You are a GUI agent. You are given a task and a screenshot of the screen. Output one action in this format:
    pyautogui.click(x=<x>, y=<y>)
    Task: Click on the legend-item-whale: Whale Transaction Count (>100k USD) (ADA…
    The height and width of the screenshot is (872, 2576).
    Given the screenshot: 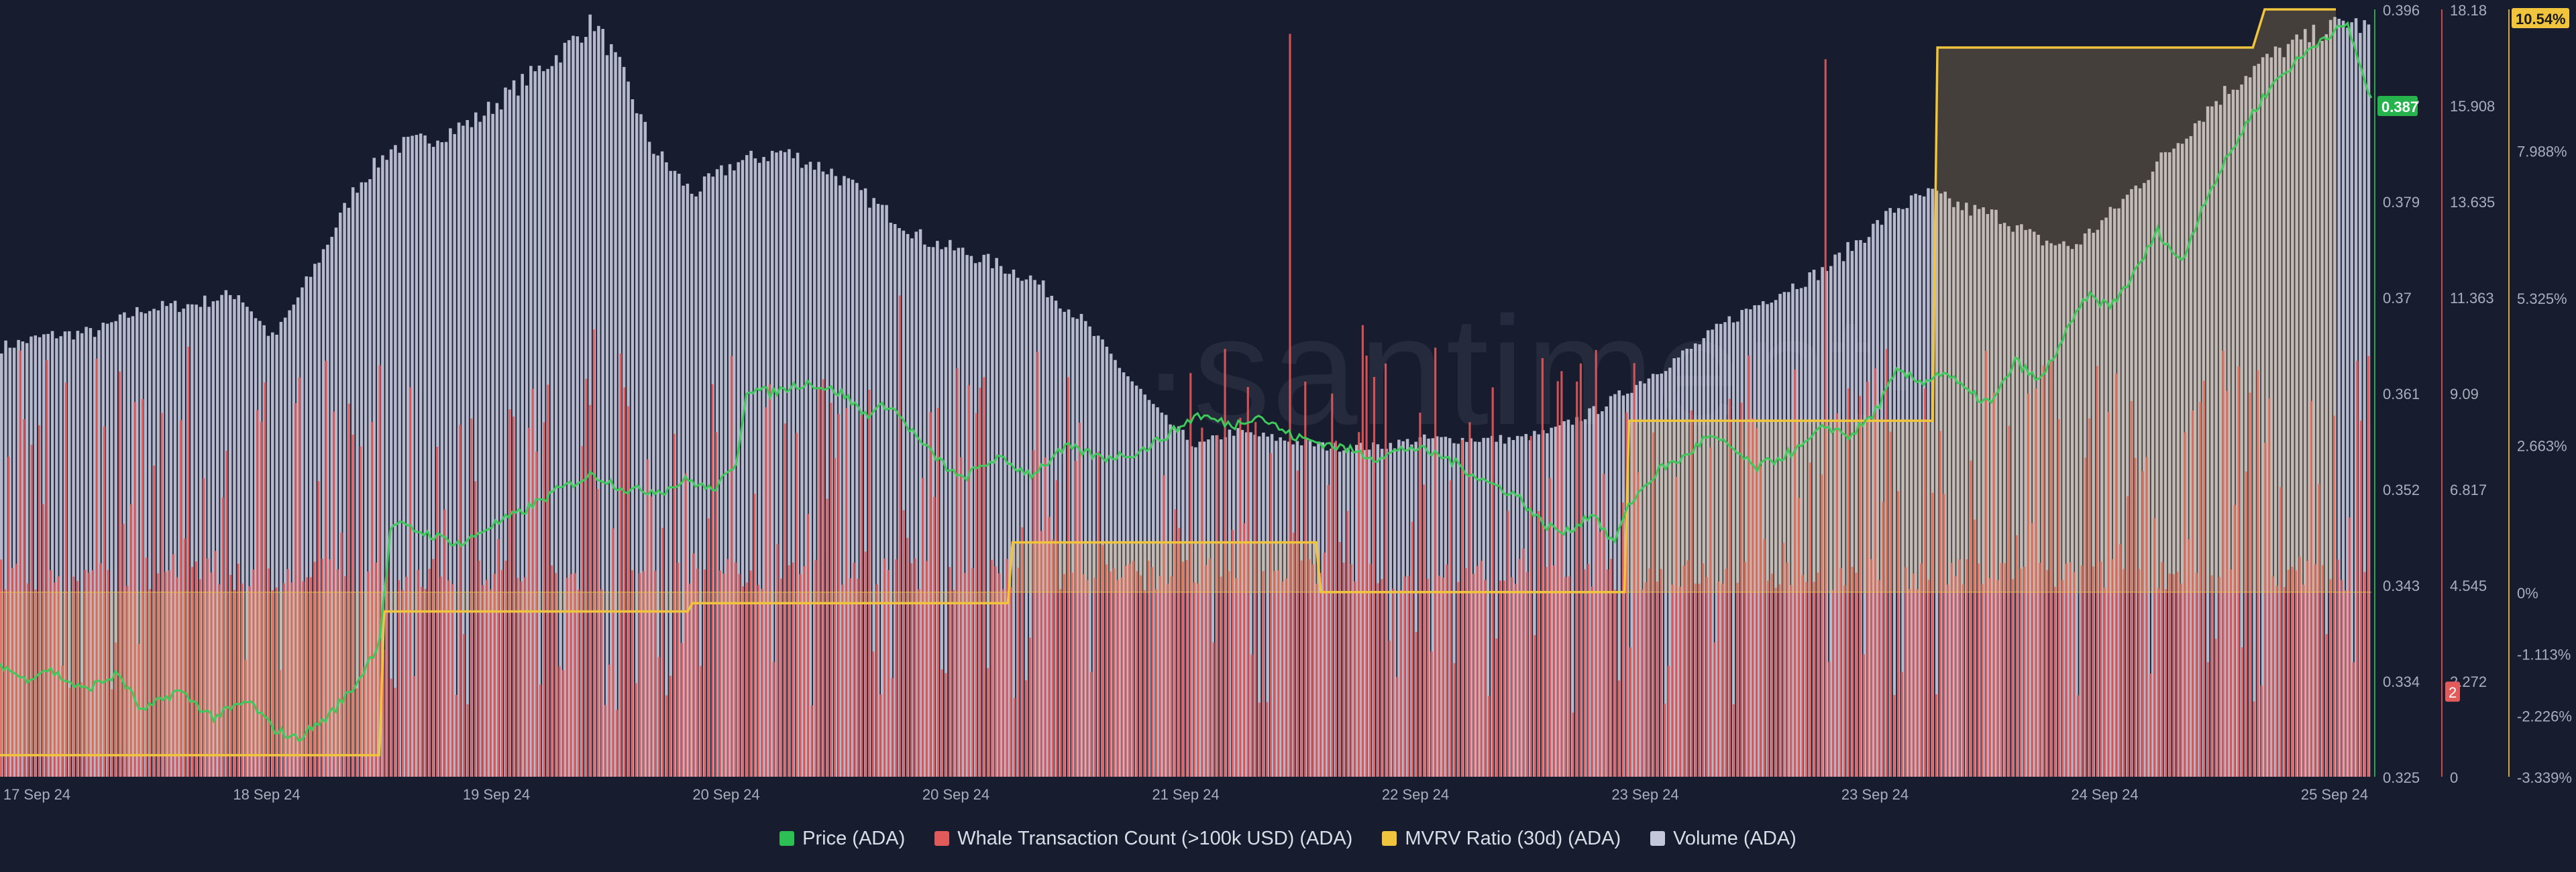 What is the action you would take?
    pyautogui.click(x=1143, y=839)
    